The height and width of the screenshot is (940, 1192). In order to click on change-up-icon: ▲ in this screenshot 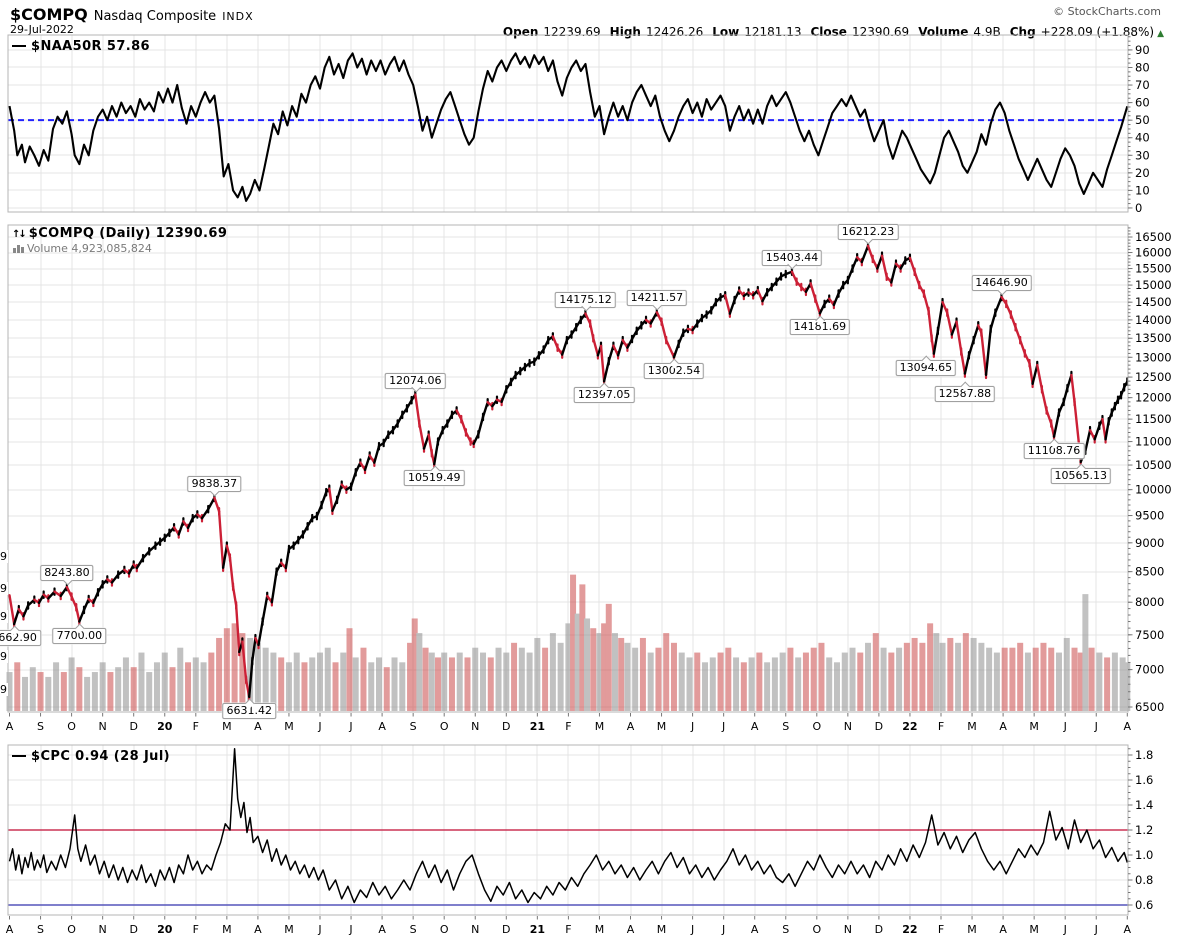, I will do `click(1160, 34)`.